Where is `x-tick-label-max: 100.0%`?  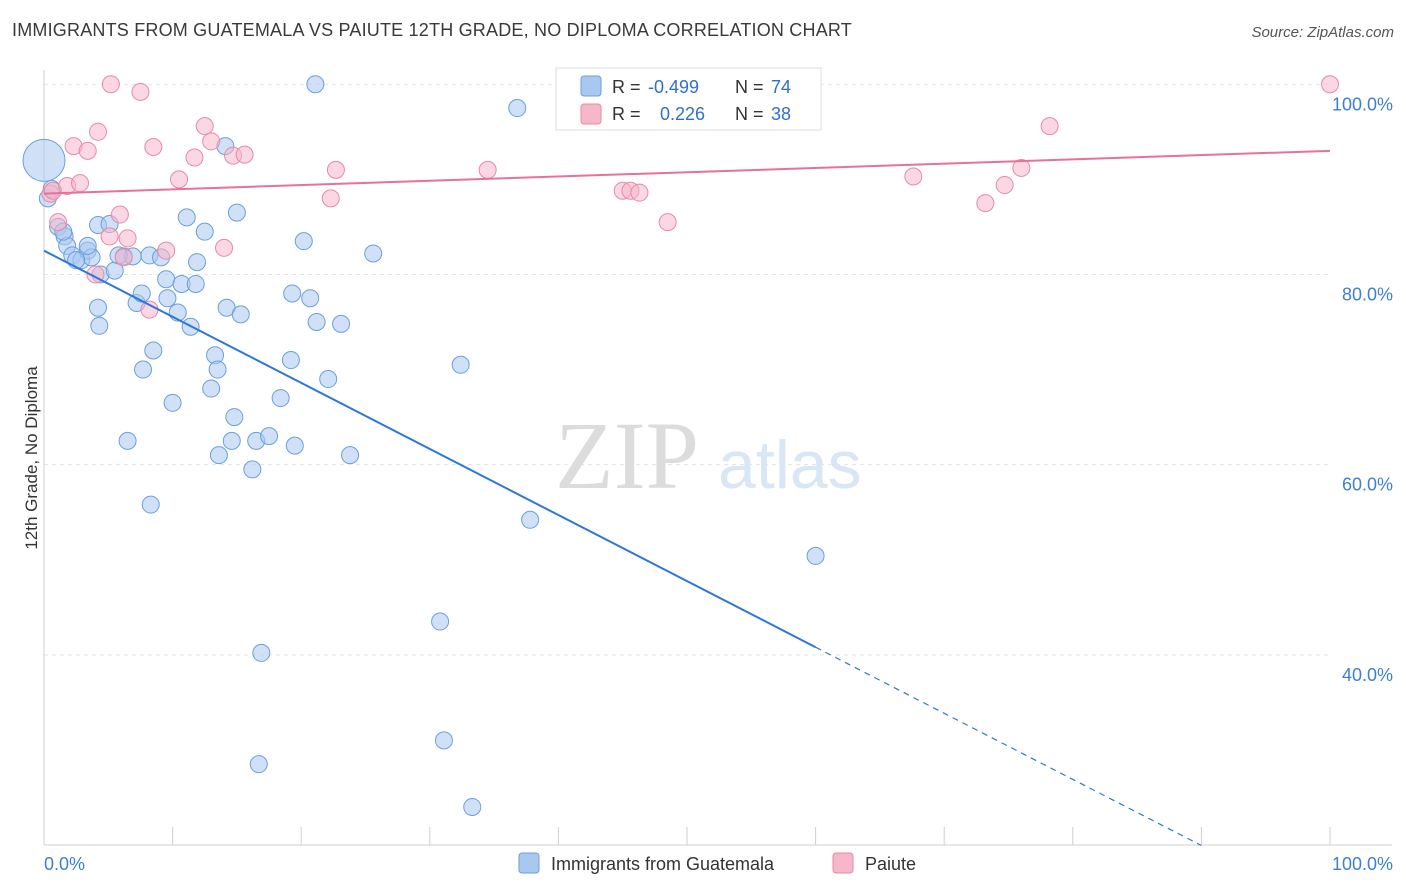
x-tick-label-max: 100.0% is located at coordinates (1362, 864).